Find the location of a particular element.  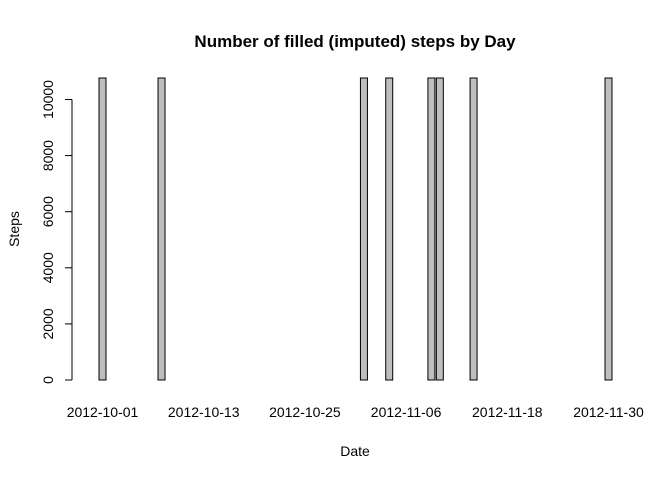

x-tick-label: 2012-10-01 is located at coordinates (103, 412).